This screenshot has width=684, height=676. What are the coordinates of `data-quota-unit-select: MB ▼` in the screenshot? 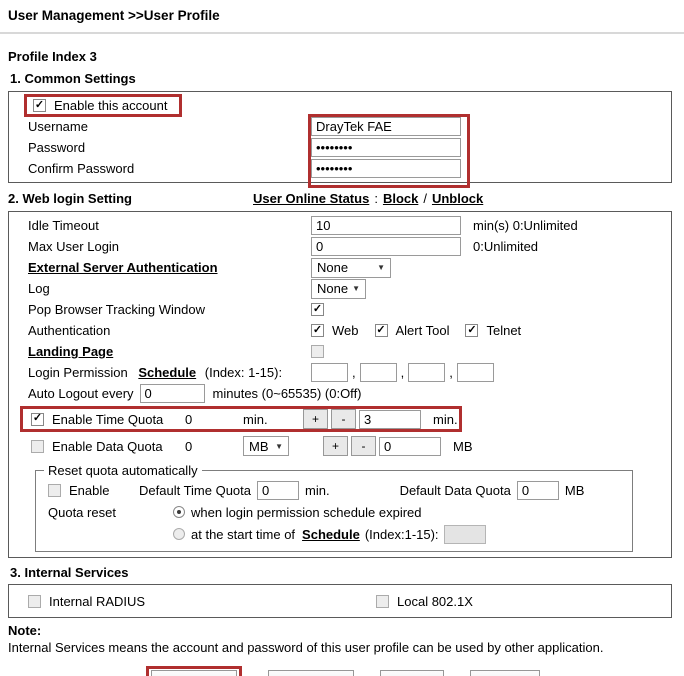 It's located at (266, 446).